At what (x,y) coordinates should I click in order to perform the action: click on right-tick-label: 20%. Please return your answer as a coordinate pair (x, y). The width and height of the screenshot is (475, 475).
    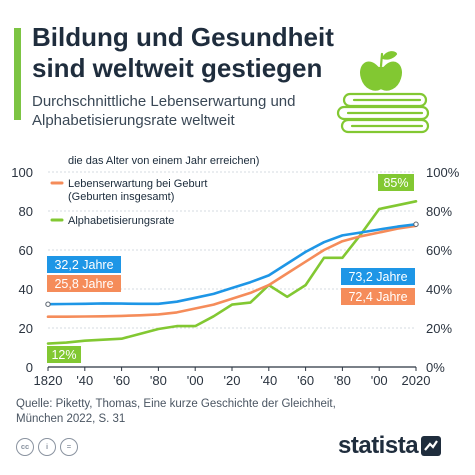
    Looking at the image, I should click on (439, 328).